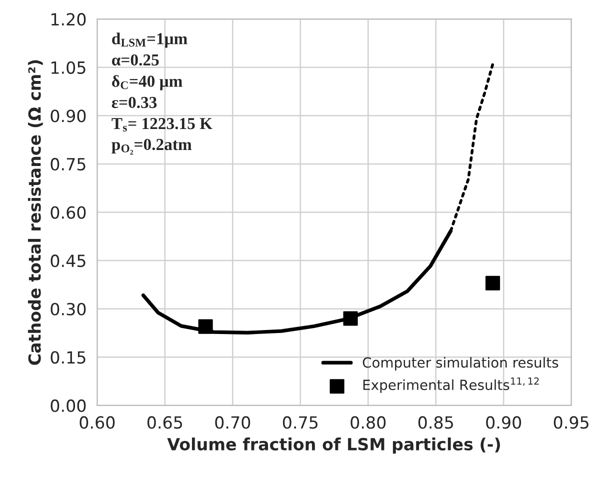 This screenshot has width=589, height=477. I want to click on annotation: T$_{s}$= 1223.15 K, so click(162, 125).